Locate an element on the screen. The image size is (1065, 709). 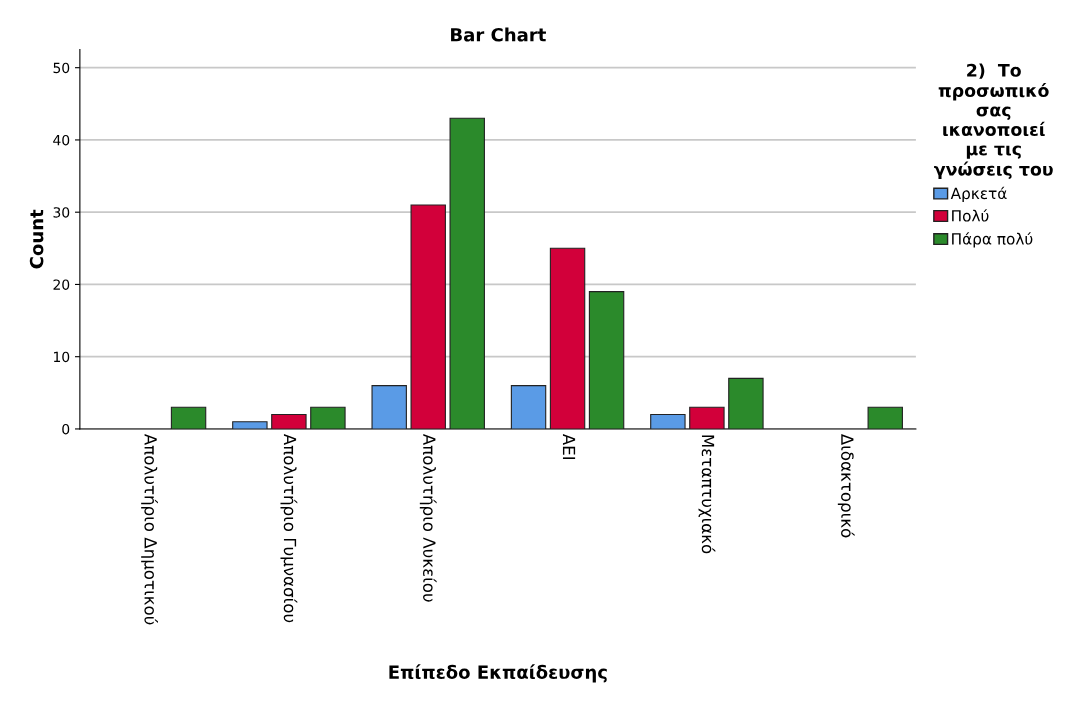
x-tick-label: Διδακτορικό is located at coordinates (846, 485).